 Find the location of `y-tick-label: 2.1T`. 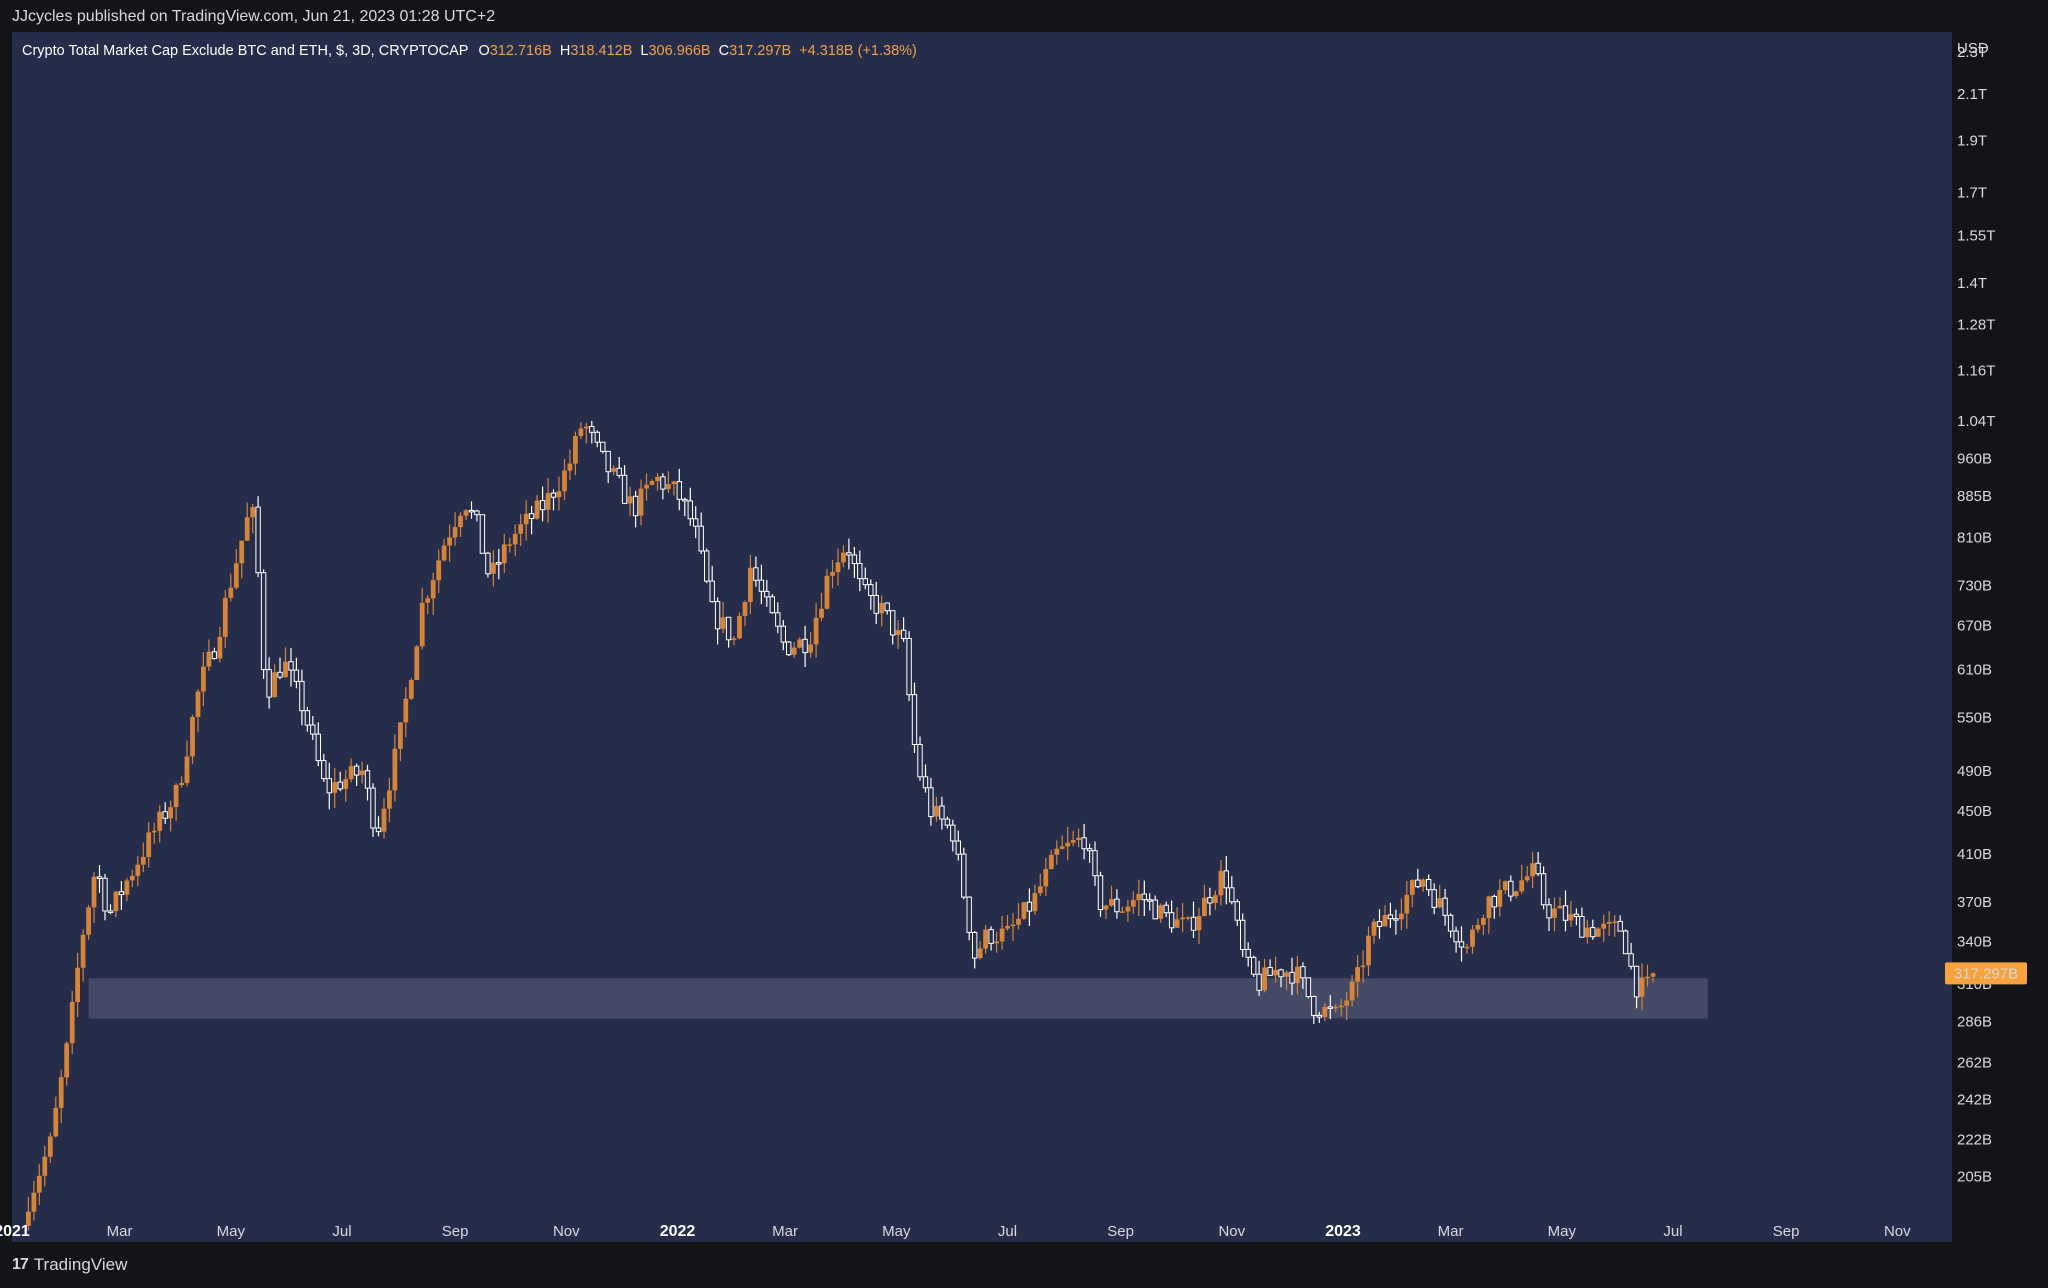

y-tick-label: 2.1T is located at coordinates (1972, 94).